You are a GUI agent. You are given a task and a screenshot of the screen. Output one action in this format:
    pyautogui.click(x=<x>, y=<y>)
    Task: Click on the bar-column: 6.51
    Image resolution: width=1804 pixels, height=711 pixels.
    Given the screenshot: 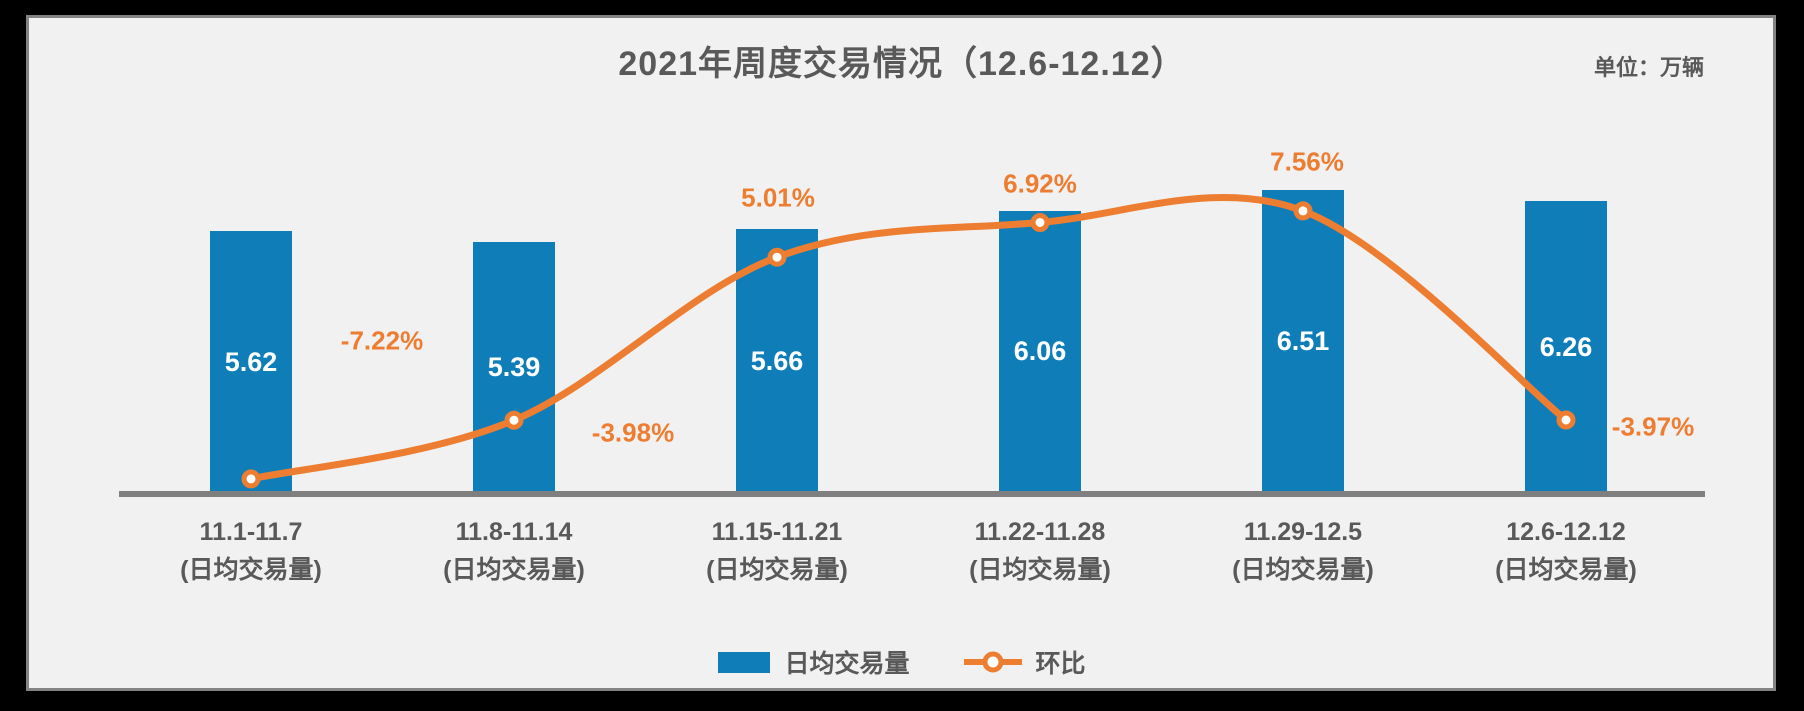 What is the action you would take?
    pyautogui.click(x=1303, y=341)
    